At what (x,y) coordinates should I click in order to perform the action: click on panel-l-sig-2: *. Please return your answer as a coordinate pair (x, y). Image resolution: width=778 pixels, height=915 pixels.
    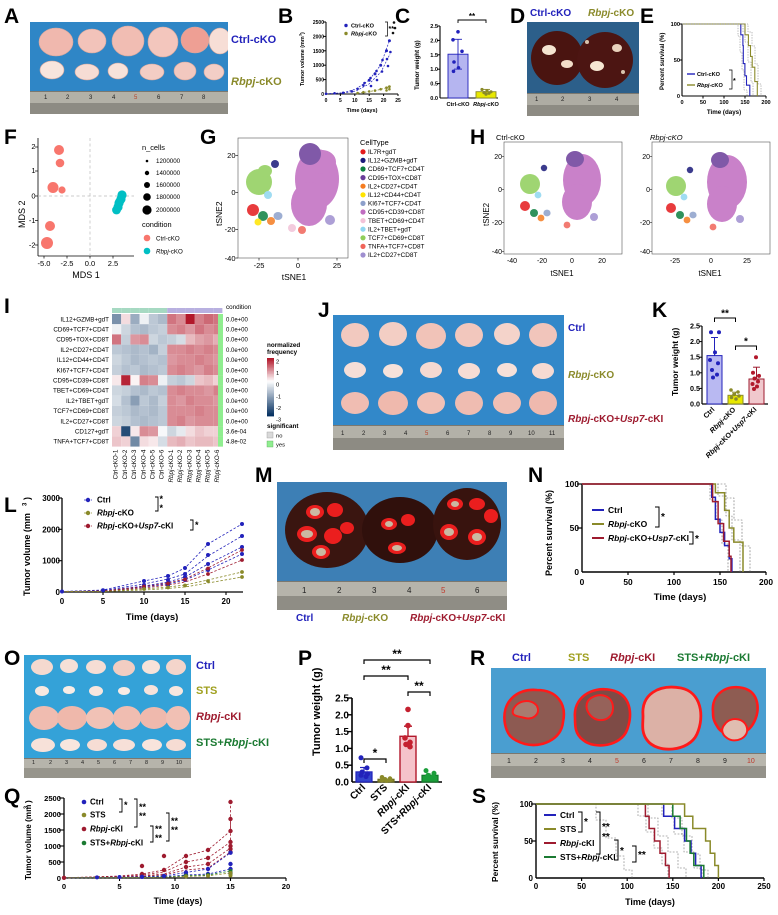
    Looking at the image, I should click on (162, 508).